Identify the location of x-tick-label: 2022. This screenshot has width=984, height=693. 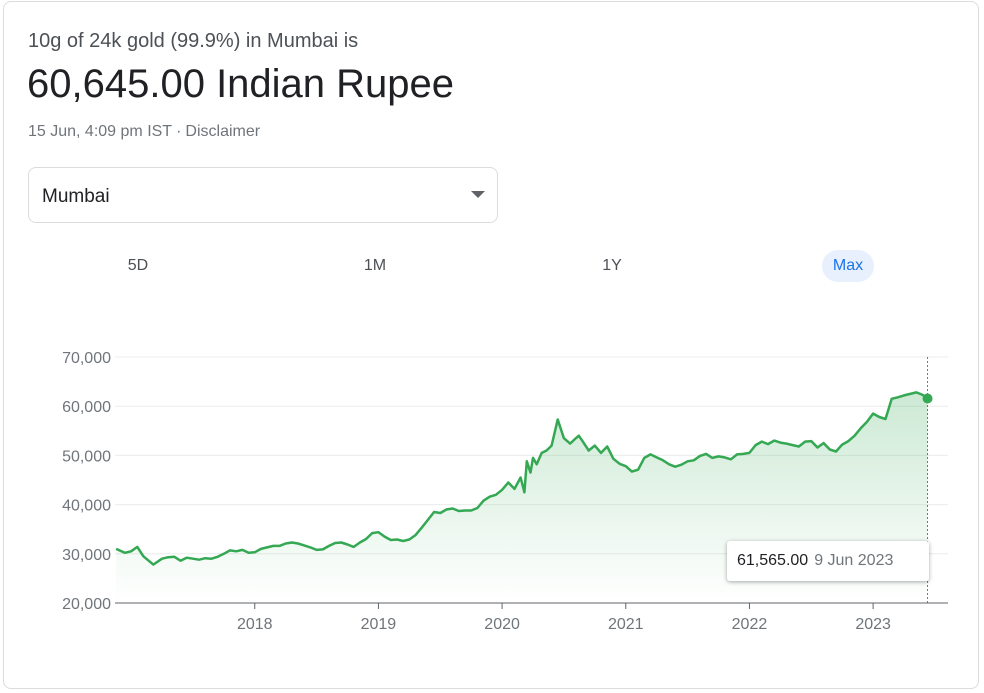
(750, 624).